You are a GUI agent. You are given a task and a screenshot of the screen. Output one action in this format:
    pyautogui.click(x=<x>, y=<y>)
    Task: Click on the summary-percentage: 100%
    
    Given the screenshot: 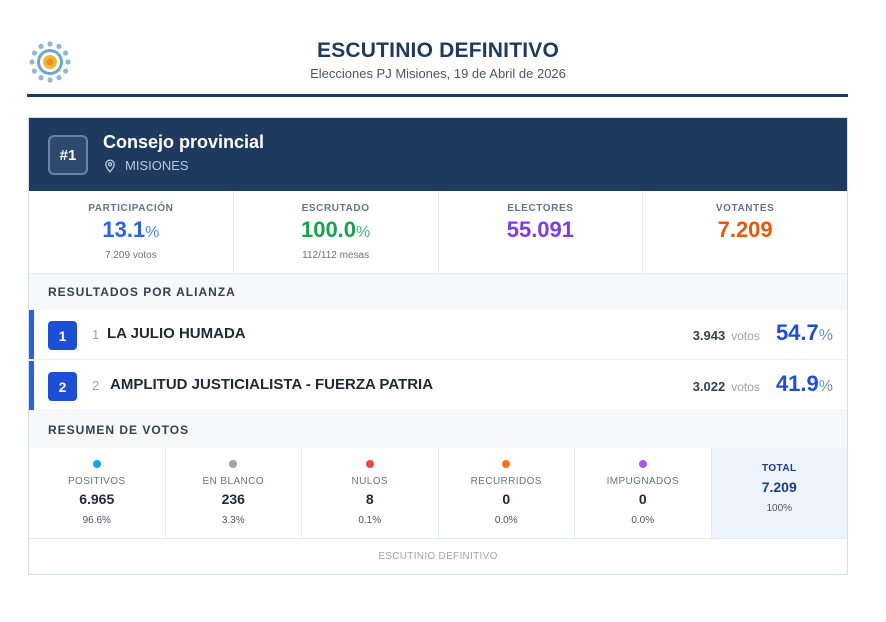 What is the action you would take?
    pyautogui.click(x=779, y=508)
    